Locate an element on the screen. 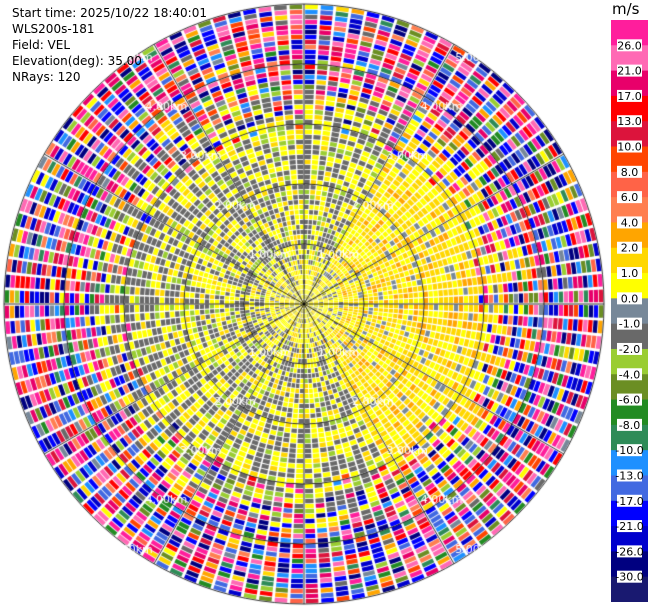  colorbar-tick-label: -13.0 is located at coordinates (629, 475).